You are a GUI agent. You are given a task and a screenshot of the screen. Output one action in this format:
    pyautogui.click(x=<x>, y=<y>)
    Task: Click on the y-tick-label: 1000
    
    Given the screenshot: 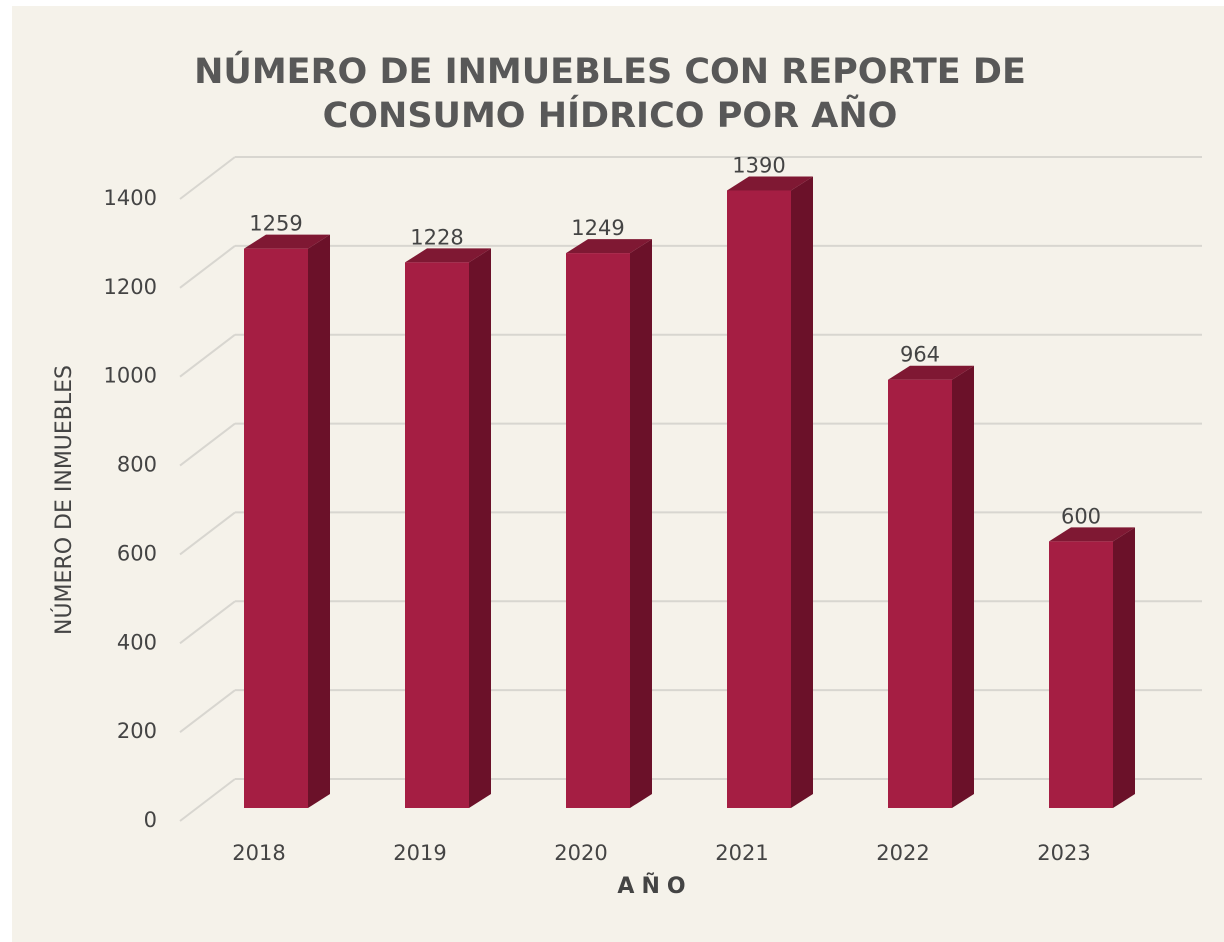 What is the action you would take?
    pyautogui.click(x=130, y=376)
    